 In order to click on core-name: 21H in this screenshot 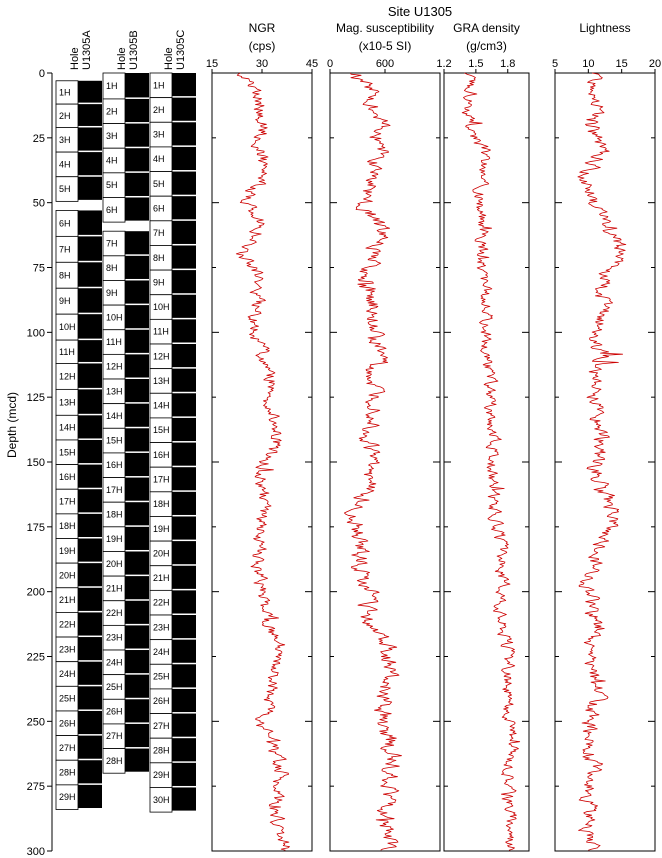, I will do `click(114, 588)`.